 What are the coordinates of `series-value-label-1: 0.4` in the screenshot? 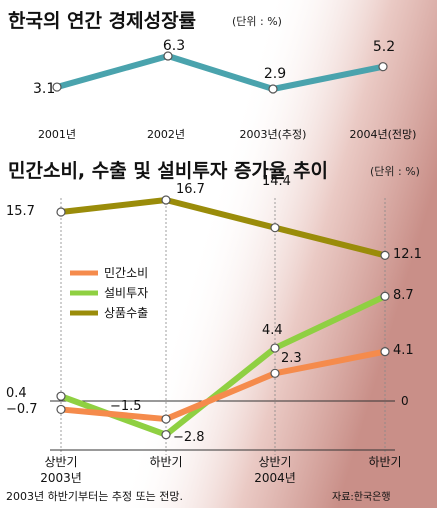 It's located at (16, 393).